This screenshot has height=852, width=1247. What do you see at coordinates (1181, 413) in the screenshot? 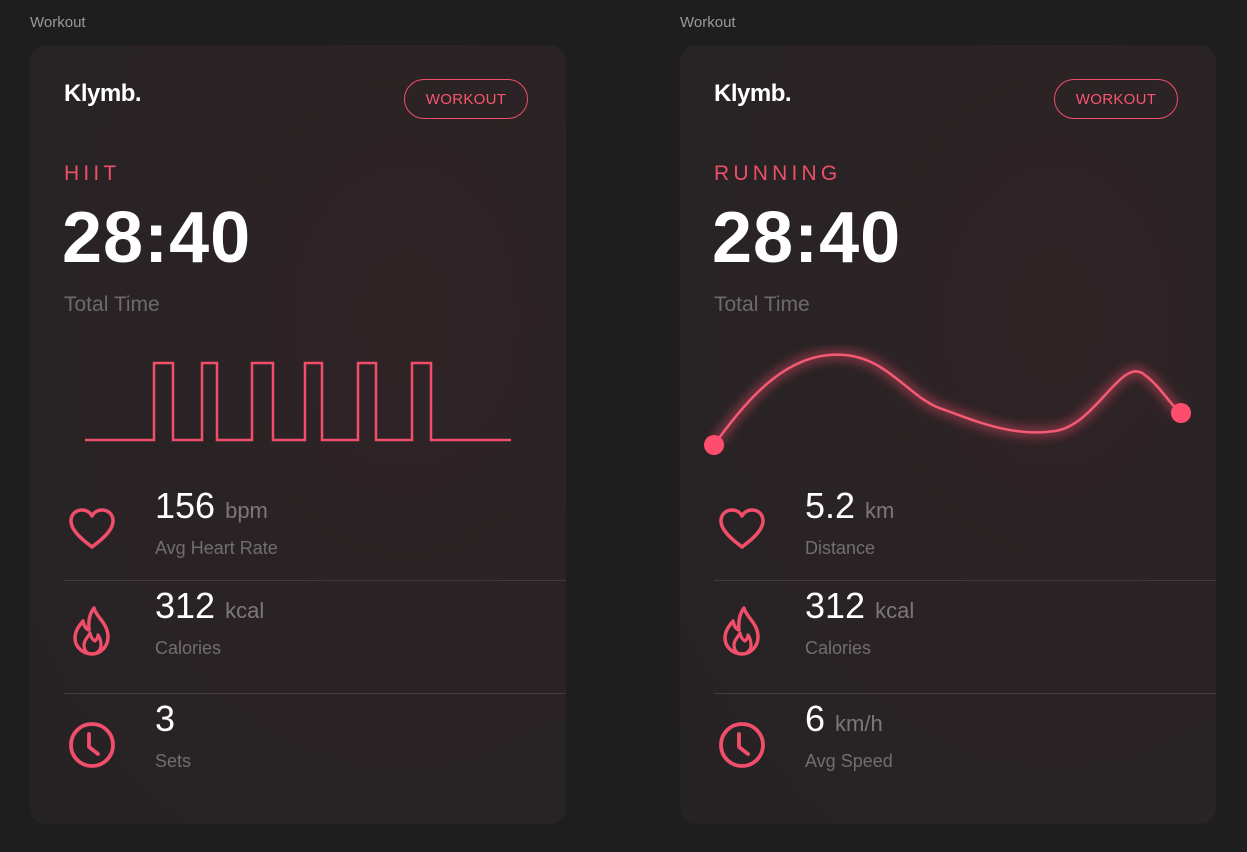
I see `route-end-dot` at bounding box center [1181, 413].